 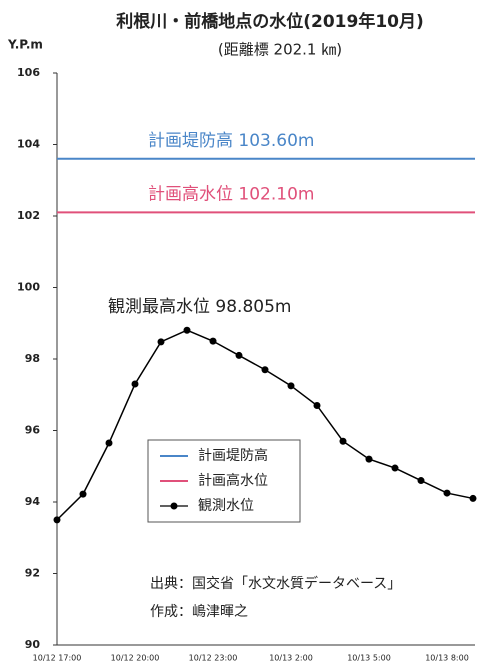 What do you see at coordinates (33, 430) in the screenshot?
I see `y-tick-label: 96` at bounding box center [33, 430].